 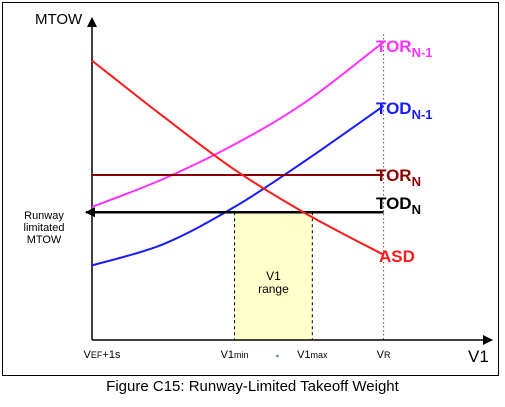 I want to click on series-label-tor_n1: TORN-1, so click(x=404, y=48).